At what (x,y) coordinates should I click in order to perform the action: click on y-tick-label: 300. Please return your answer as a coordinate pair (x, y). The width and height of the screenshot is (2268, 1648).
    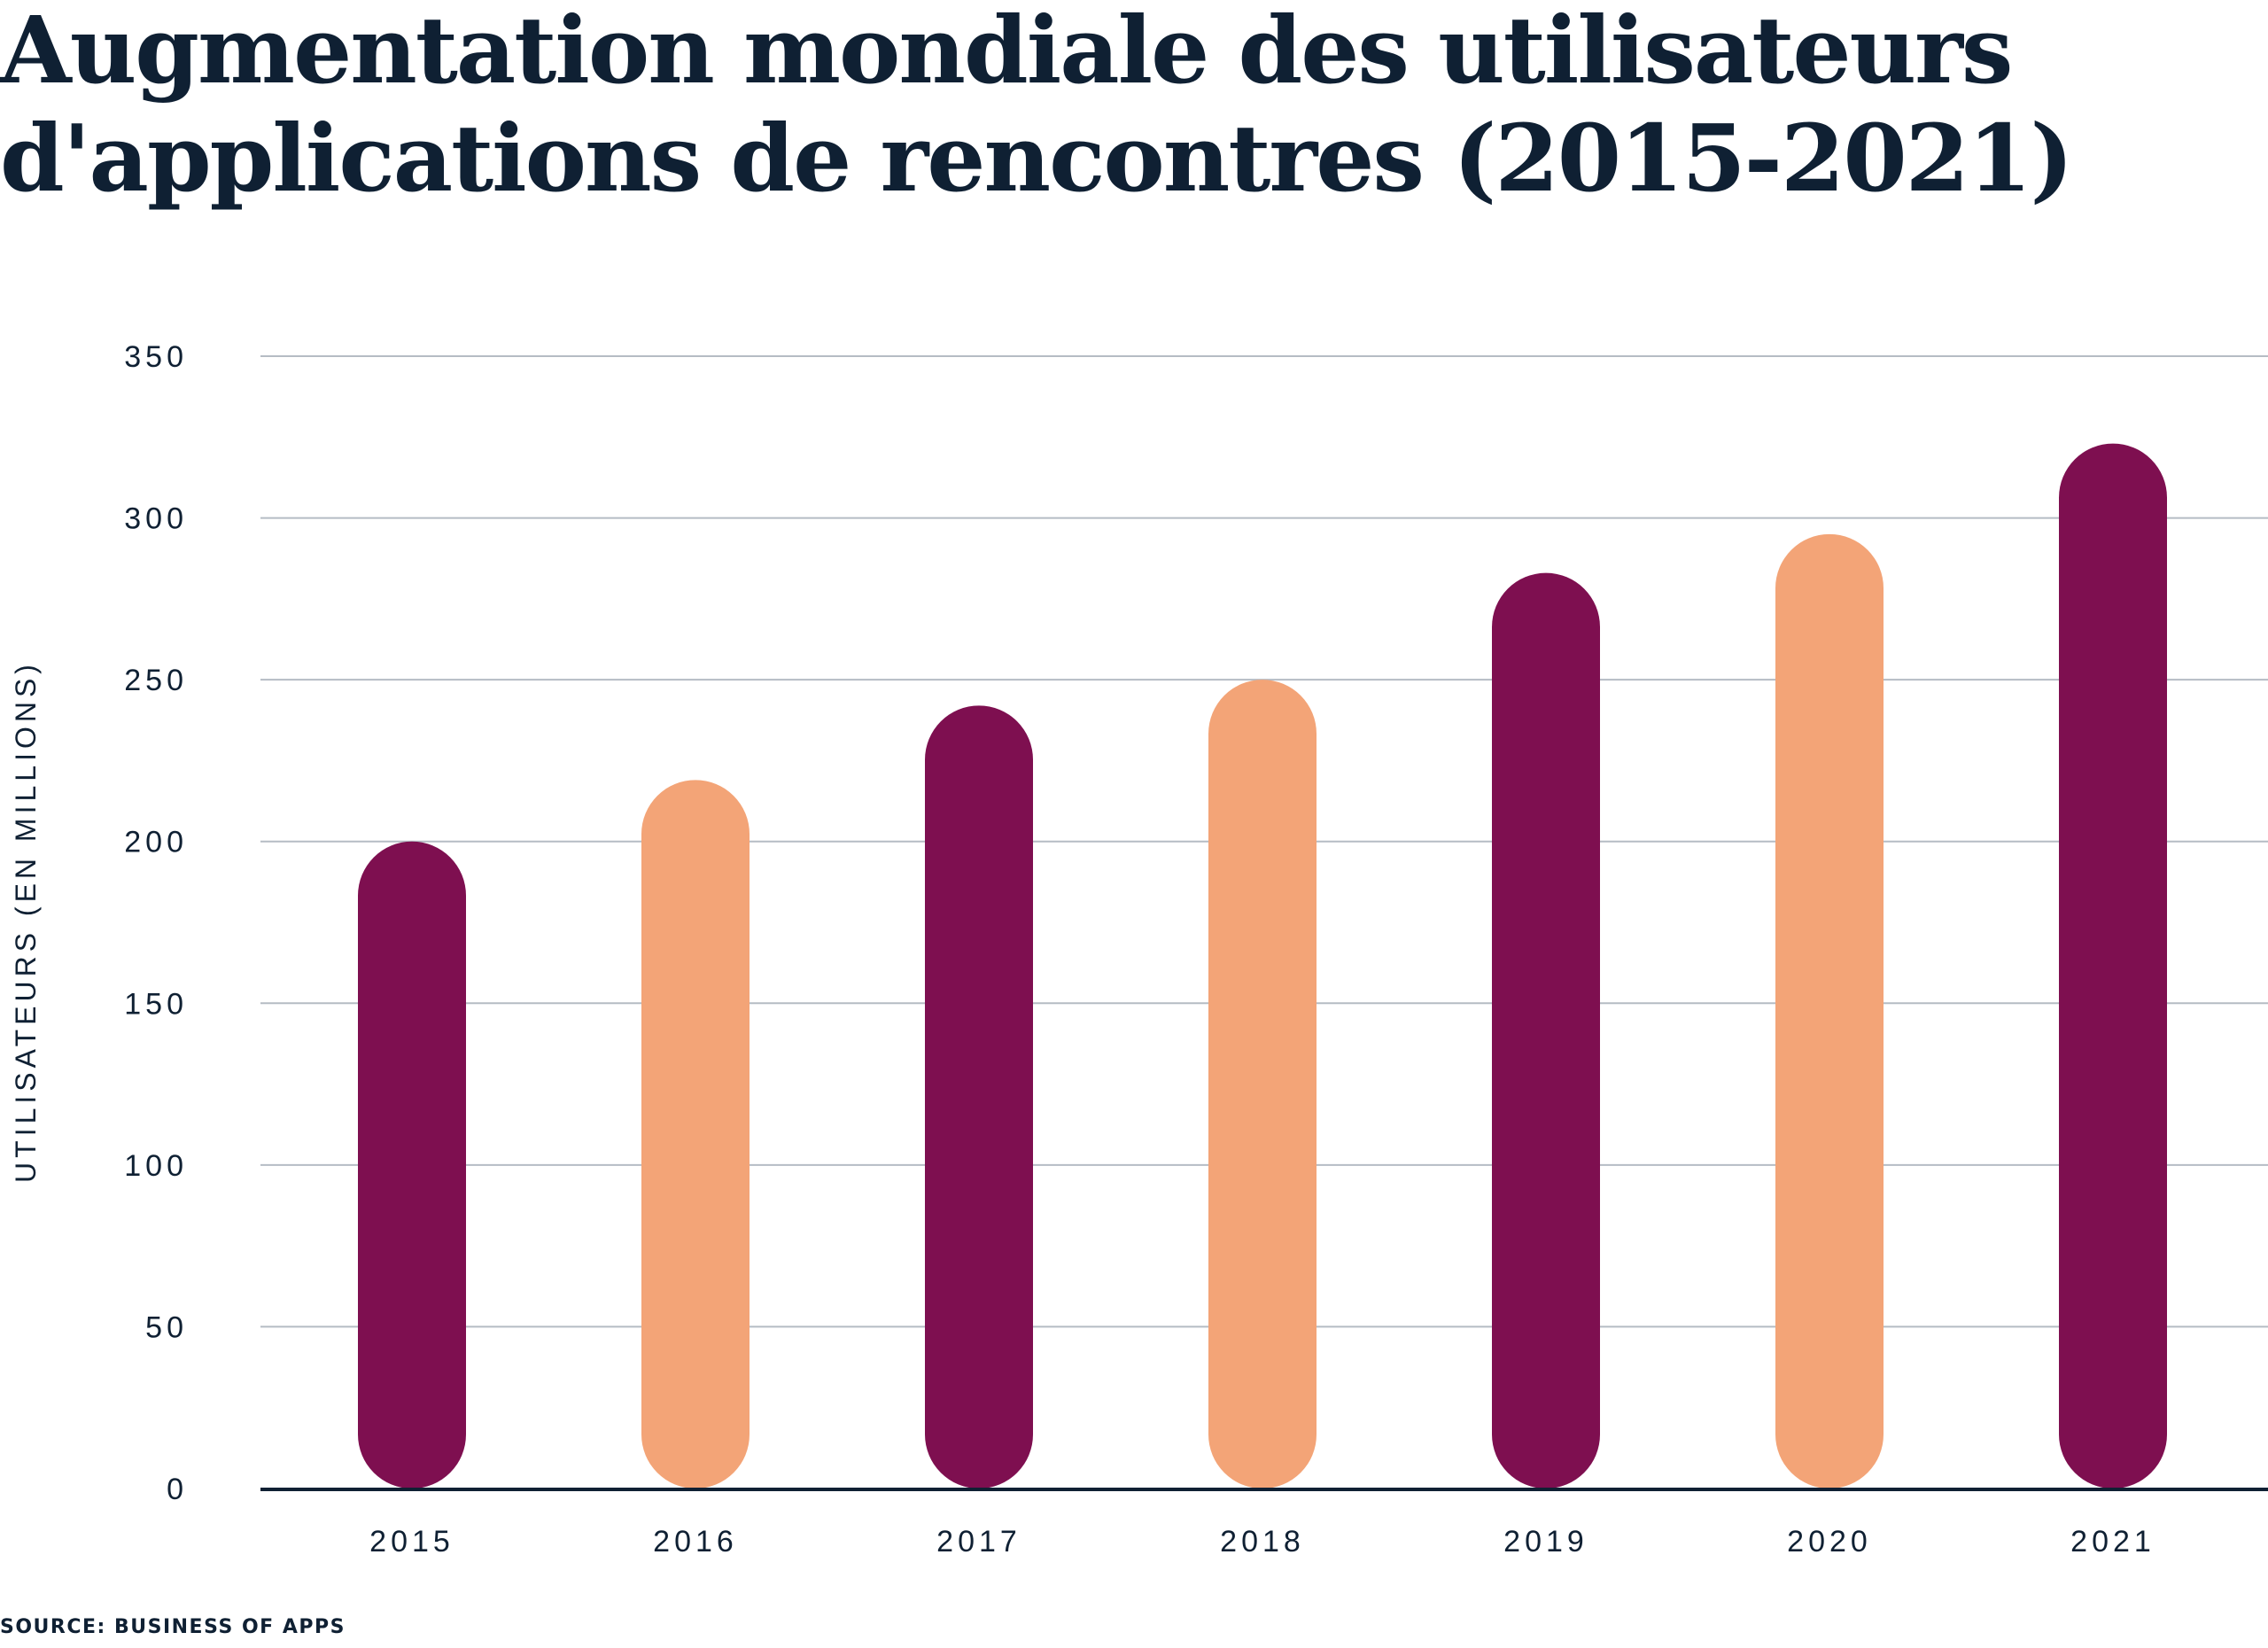
    Looking at the image, I should click on (156, 519).